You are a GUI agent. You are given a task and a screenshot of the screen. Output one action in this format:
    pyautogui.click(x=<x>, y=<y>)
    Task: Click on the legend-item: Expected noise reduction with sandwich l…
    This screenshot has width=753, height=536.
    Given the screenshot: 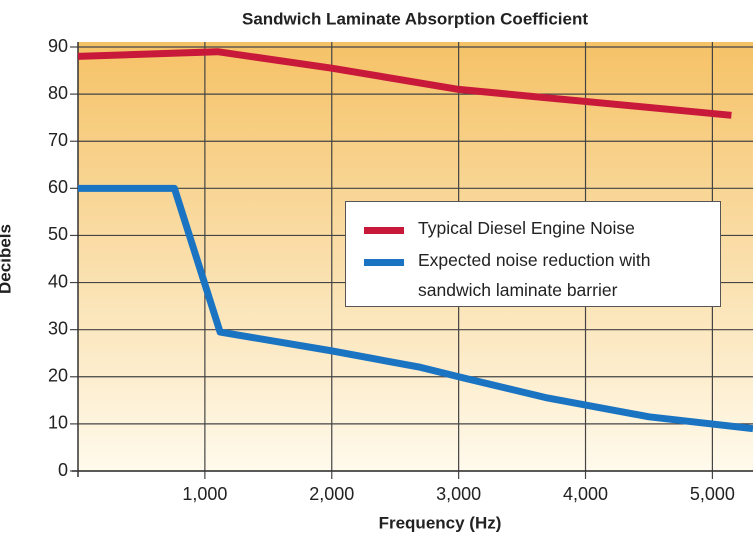 What is the action you would take?
    pyautogui.click(x=536, y=277)
    